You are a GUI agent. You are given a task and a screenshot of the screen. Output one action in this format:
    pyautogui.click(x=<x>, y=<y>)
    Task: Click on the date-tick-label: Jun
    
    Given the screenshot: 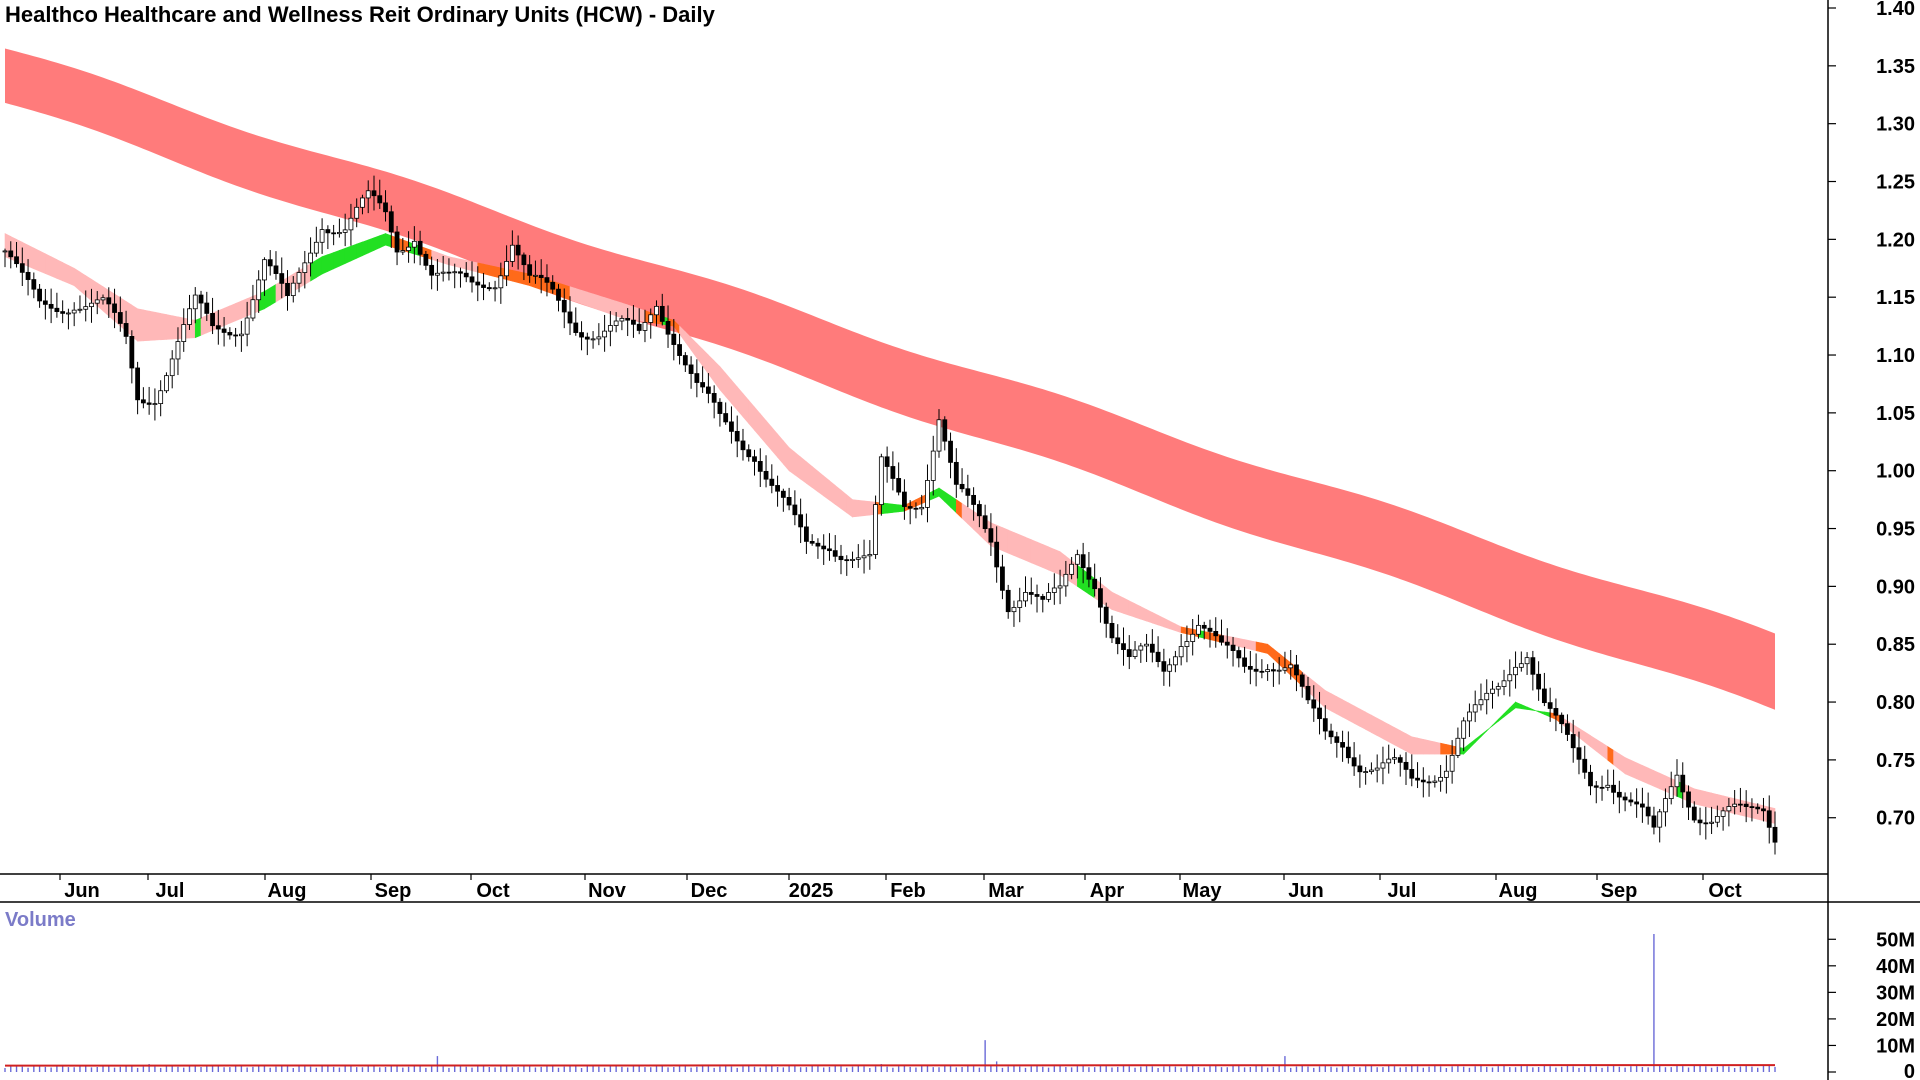 What is the action you would take?
    pyautogui.click(x=1306, y=891)
    